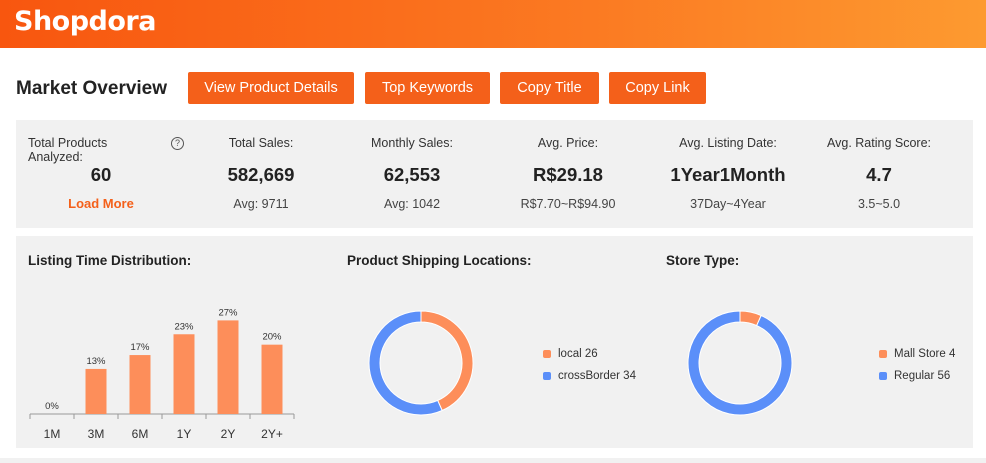  What do you see at coordinates (52, 406) in the screenshot?
I see `bar-value-label: 0%` at bounding box center [52, 406].